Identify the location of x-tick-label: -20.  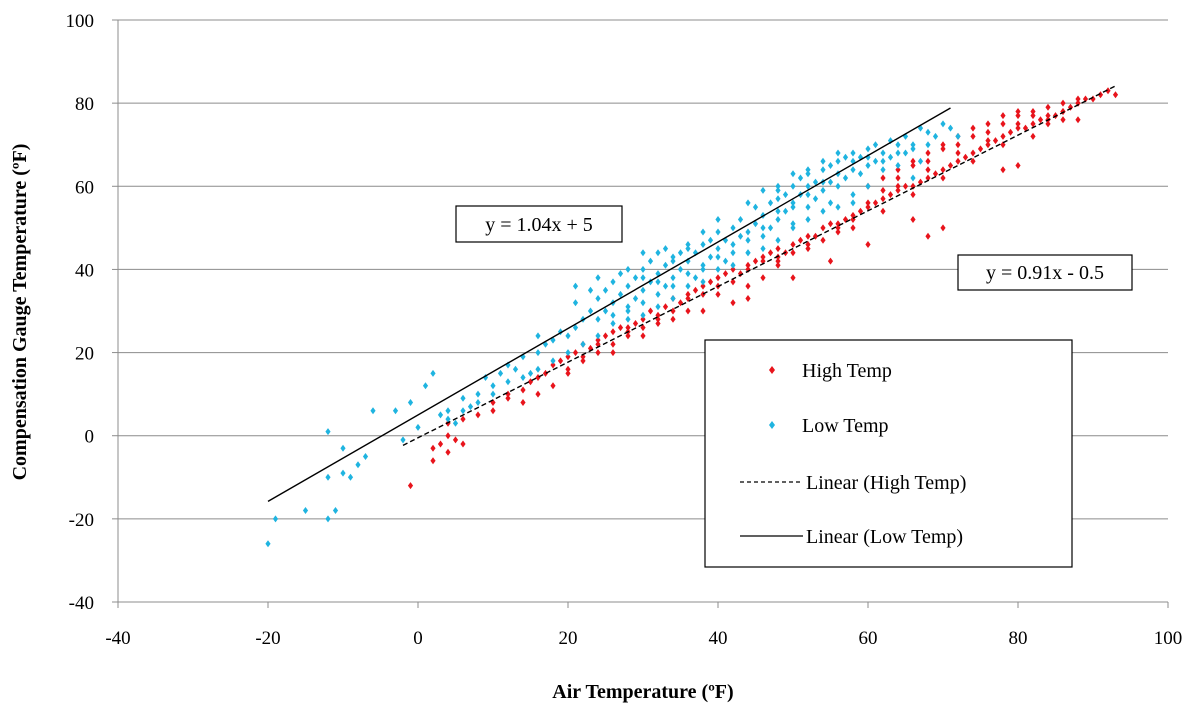
(267, 638).